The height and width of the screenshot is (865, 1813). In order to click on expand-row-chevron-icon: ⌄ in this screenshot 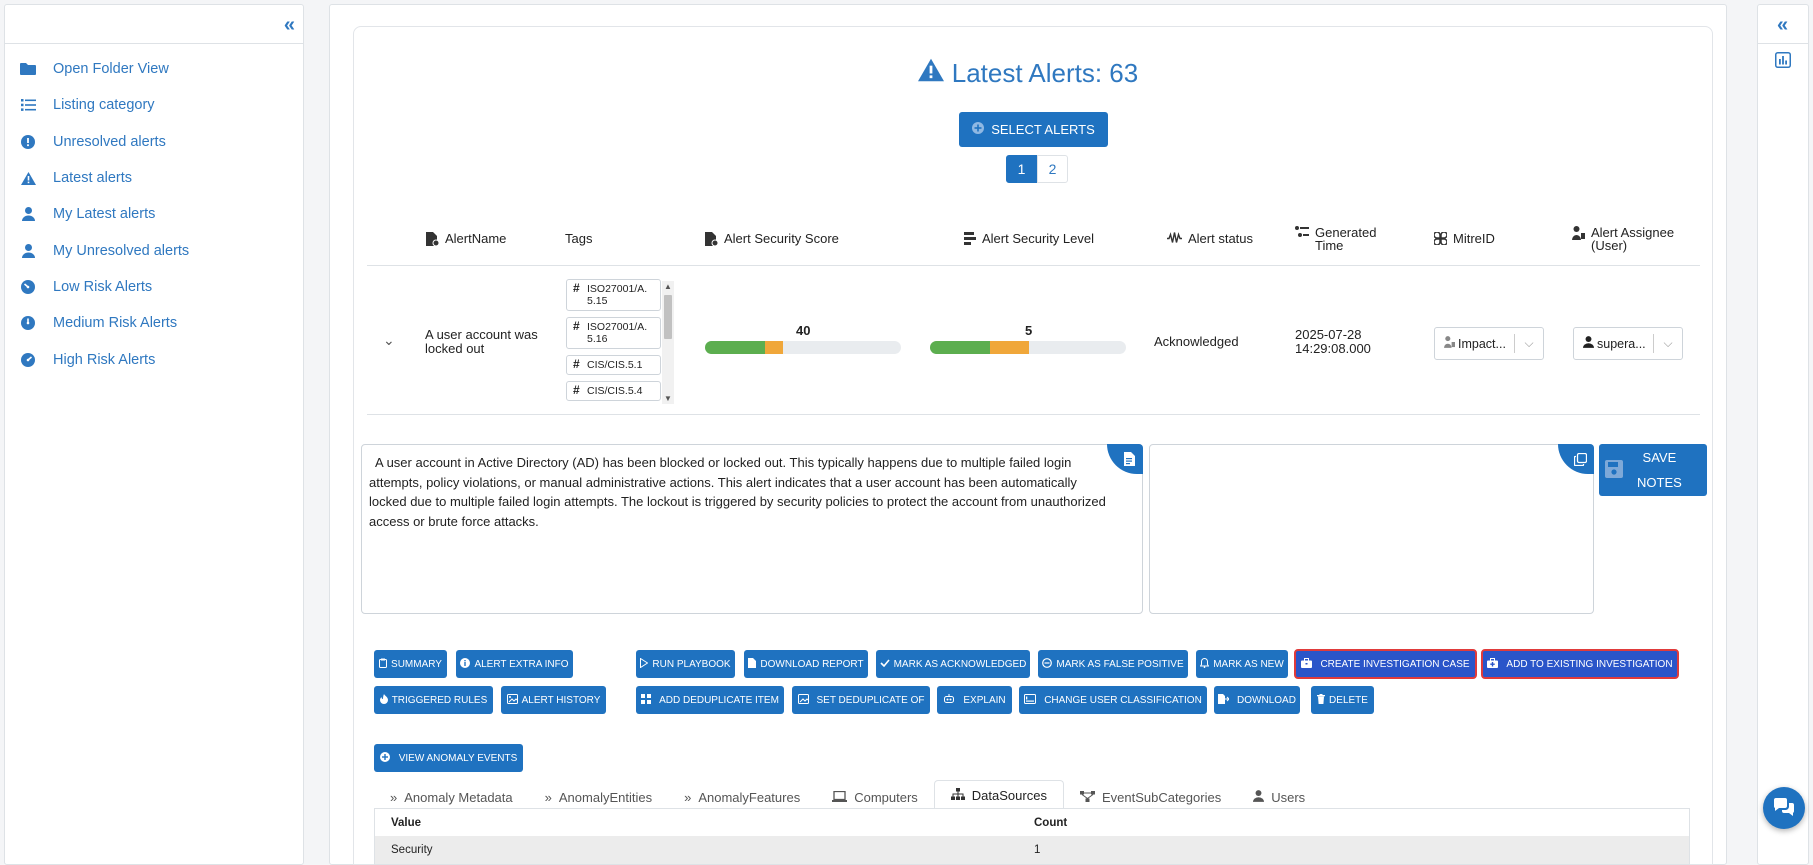, I will do `click(389, 340)`.